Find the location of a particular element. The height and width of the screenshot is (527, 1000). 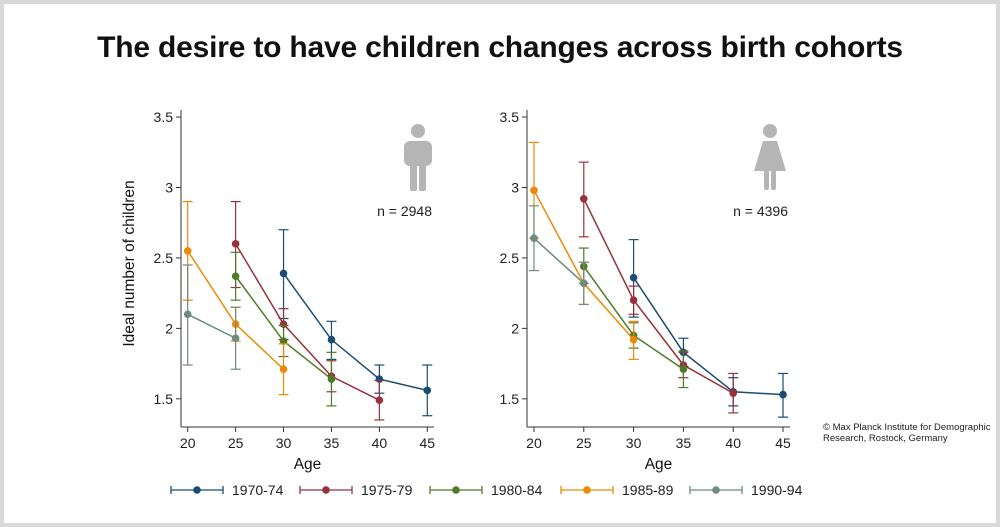

icon-dress is located at coordinates (770, 156).